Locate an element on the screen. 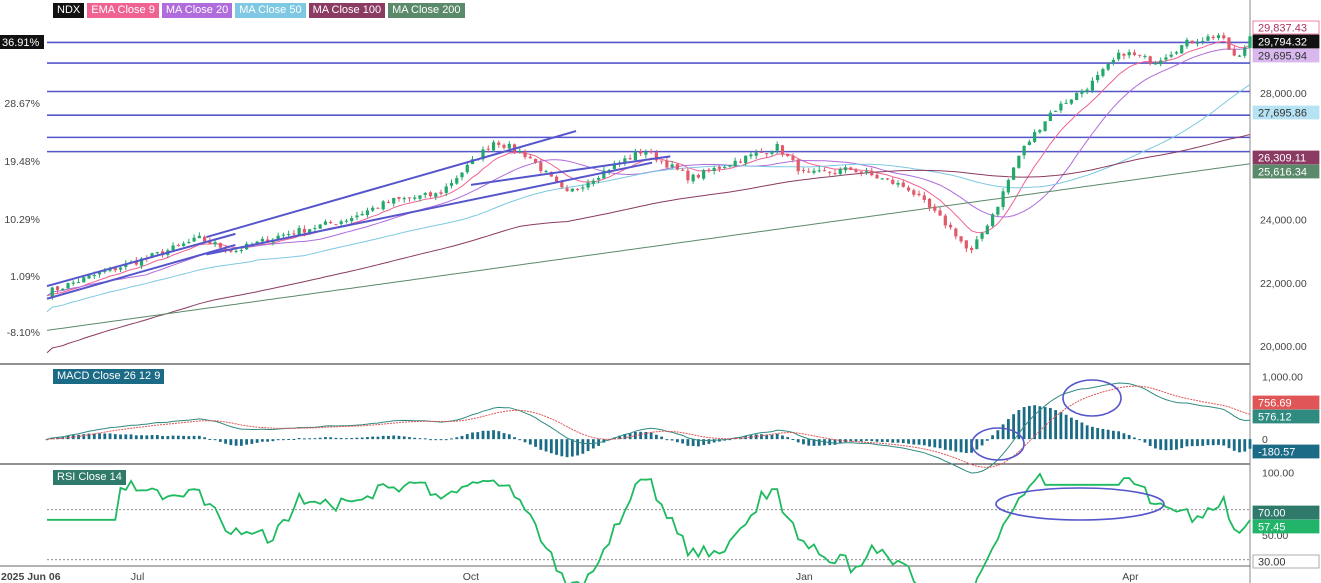 This screenshot has height=583, width=1321. macd-line is located at coordinates (648, 428).